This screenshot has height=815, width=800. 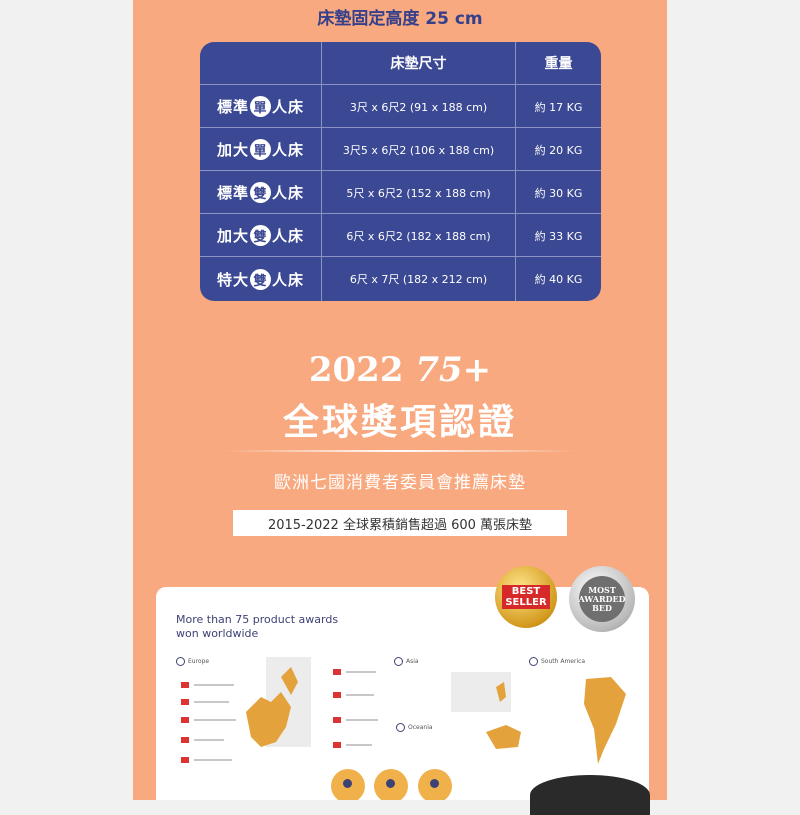 What do you see at coordinates (418, 150) in the screenshot?
I see `bed-dimensions: 3尺5 x 6尺2 (106 x 188 cm)` at bounding box center [418, 150].